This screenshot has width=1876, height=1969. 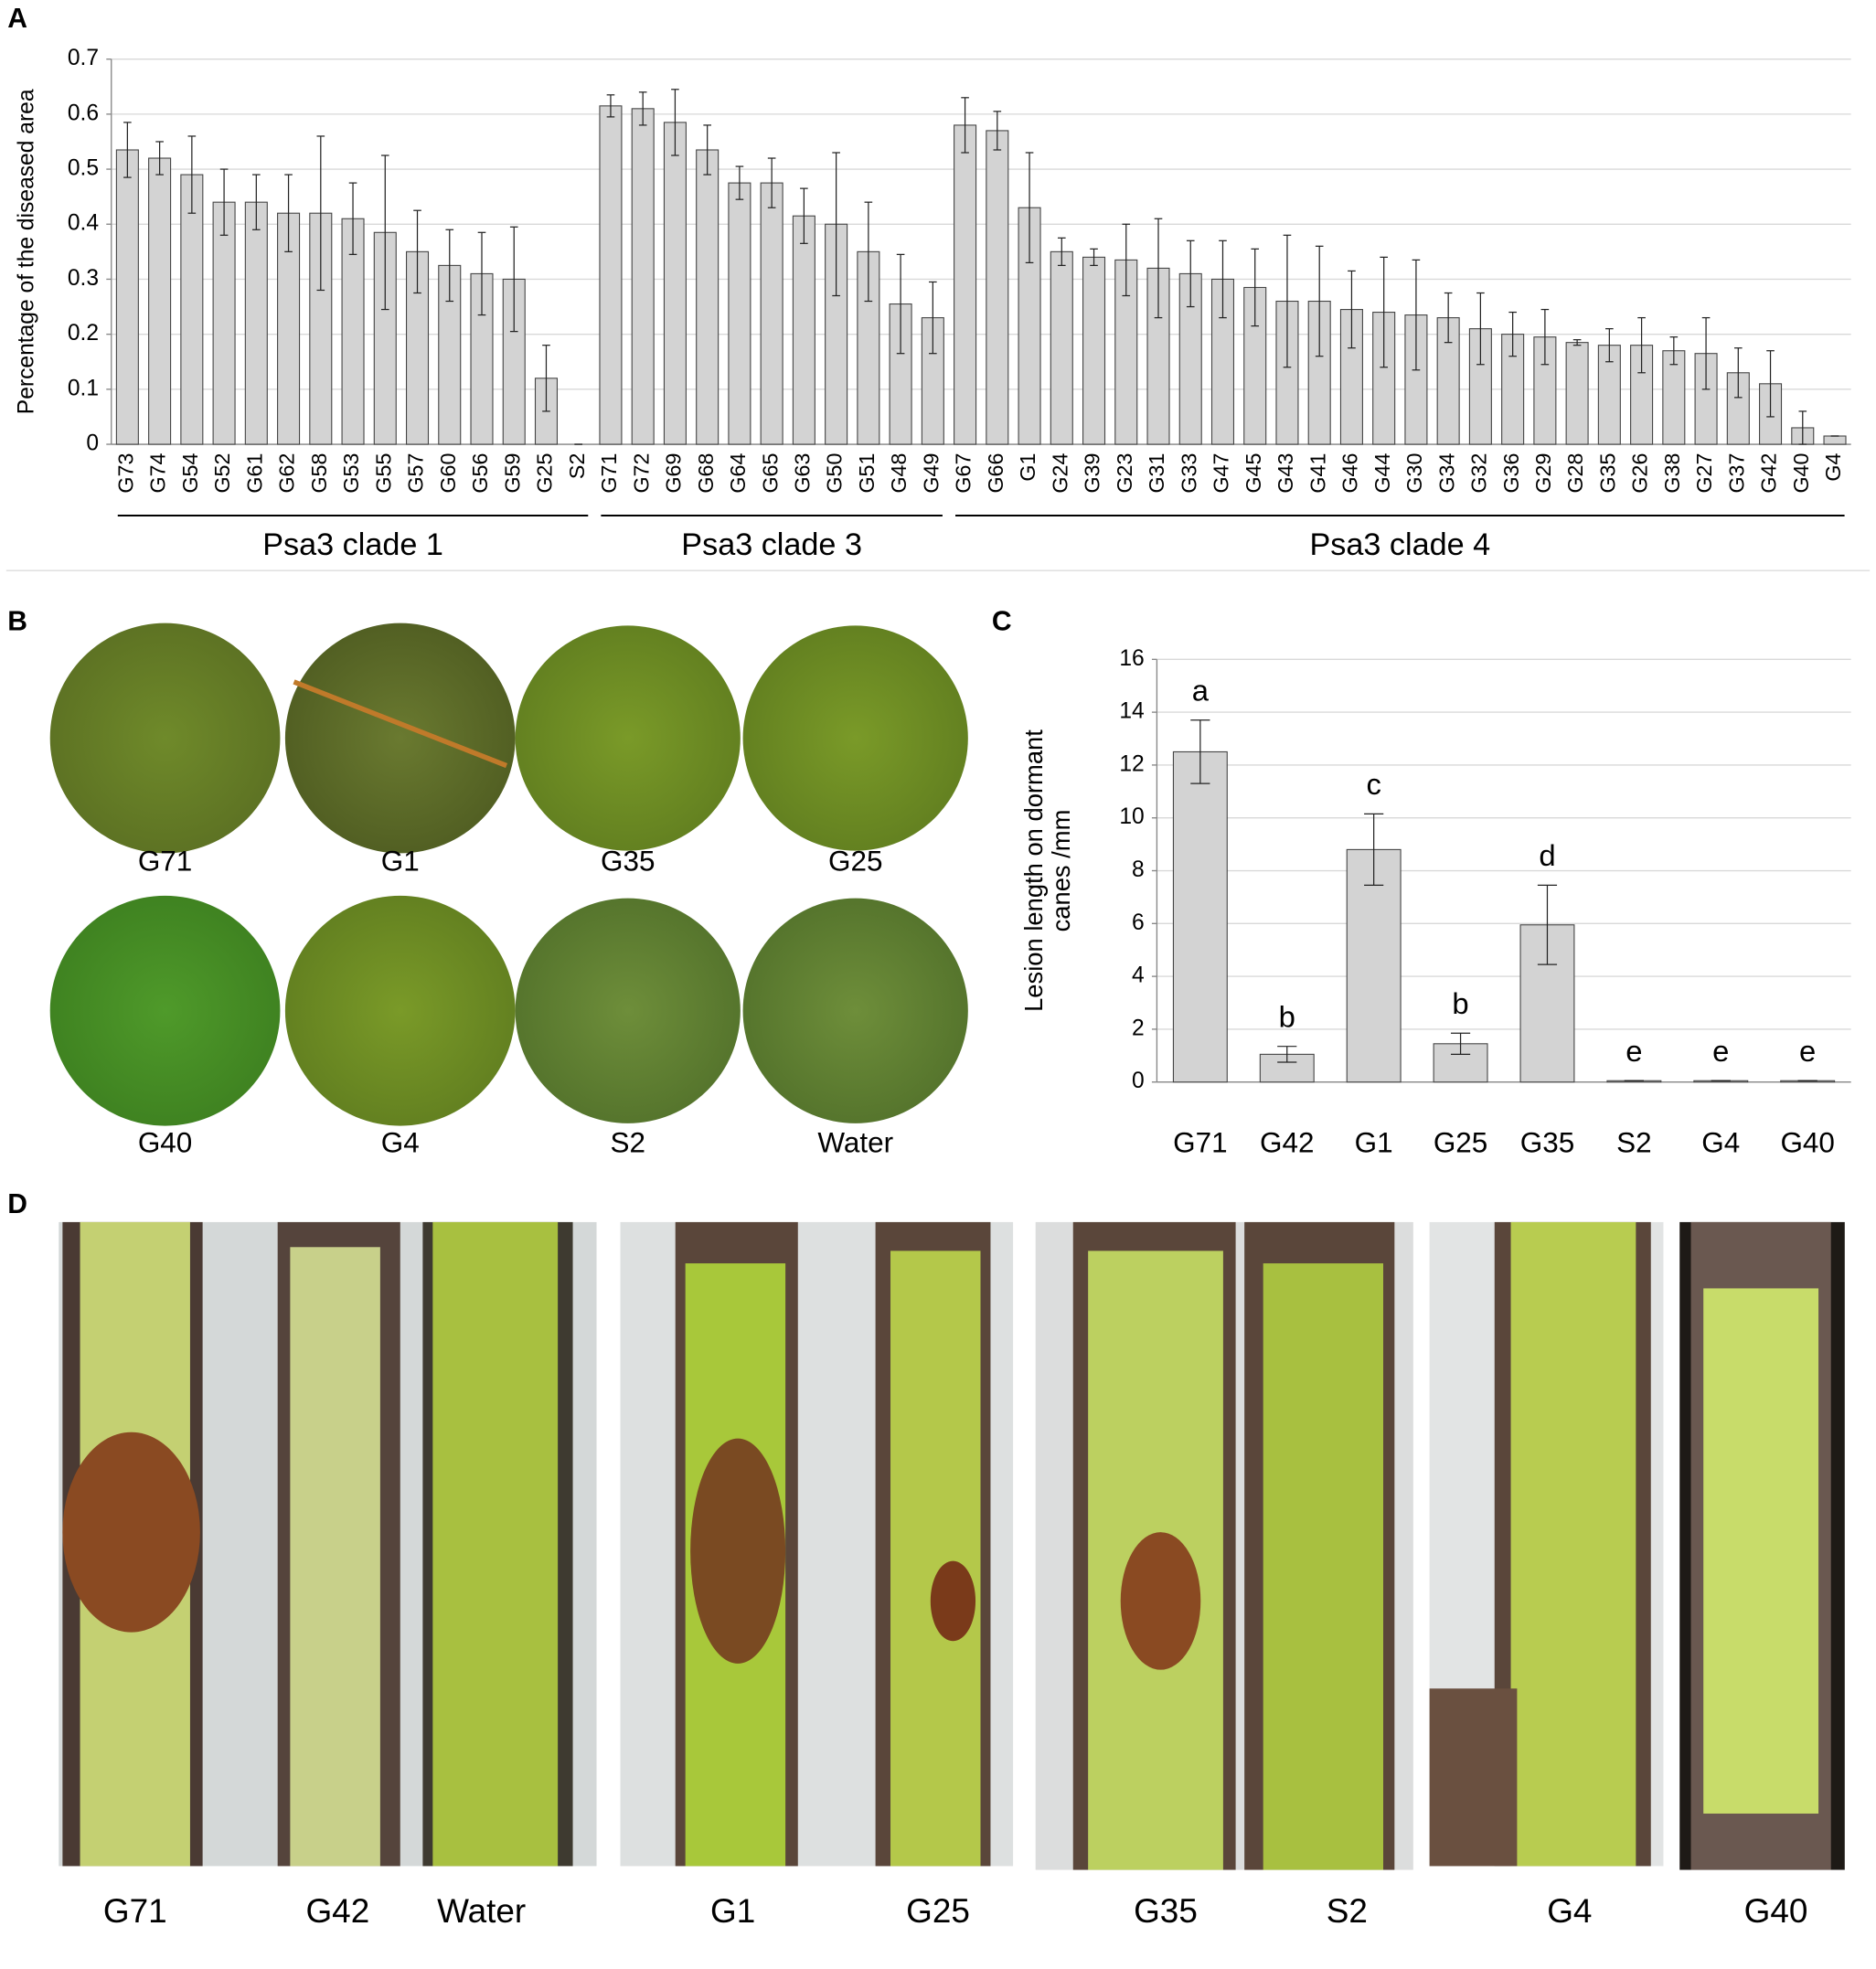 I want to click on significance-letter: c, so click(x=1373, y=784).